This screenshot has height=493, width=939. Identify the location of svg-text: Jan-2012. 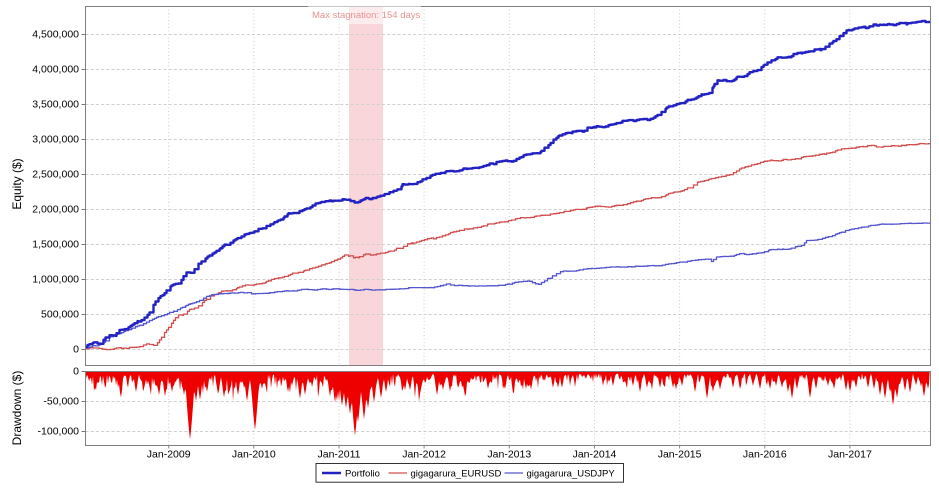
(424, 455).